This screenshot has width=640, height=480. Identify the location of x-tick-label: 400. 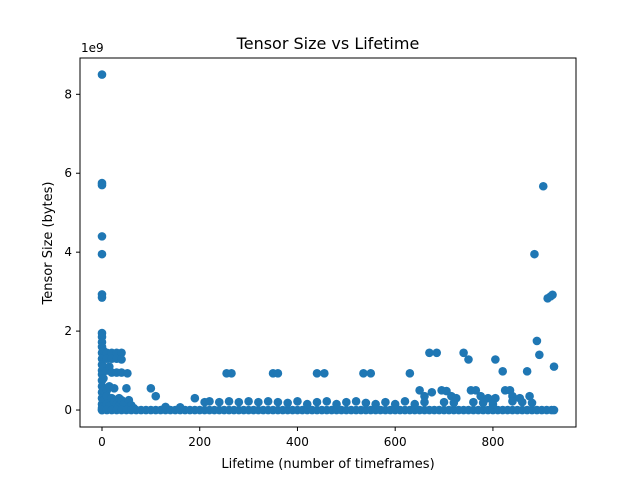
(297, 442).